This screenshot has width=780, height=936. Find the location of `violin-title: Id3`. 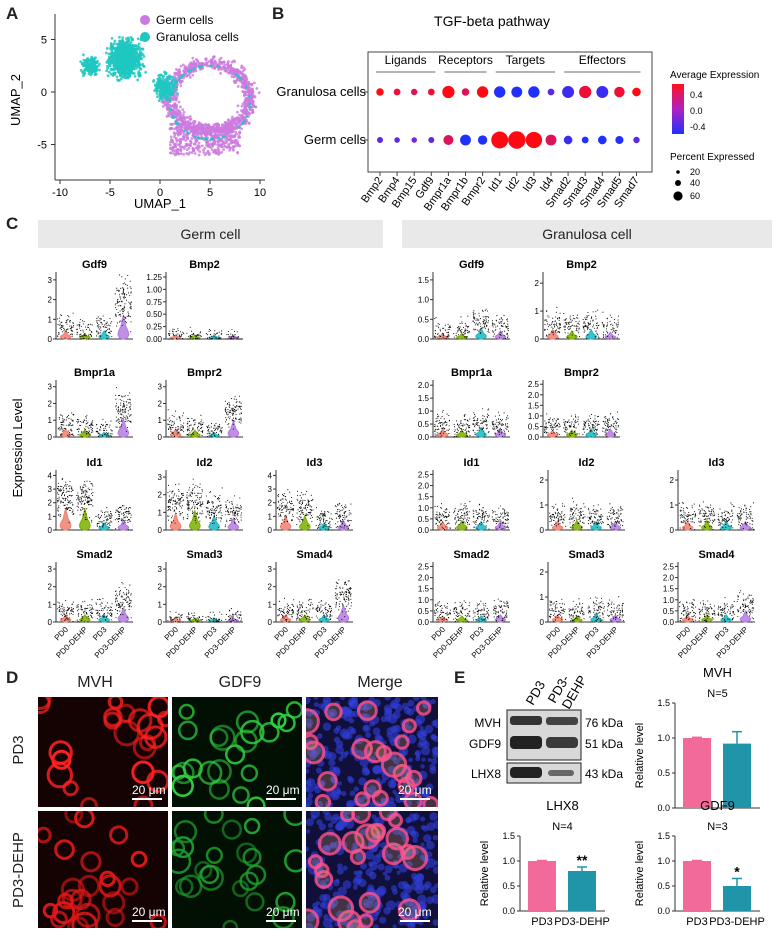

violin-title: Id3 is located at coordinates (315, 463).